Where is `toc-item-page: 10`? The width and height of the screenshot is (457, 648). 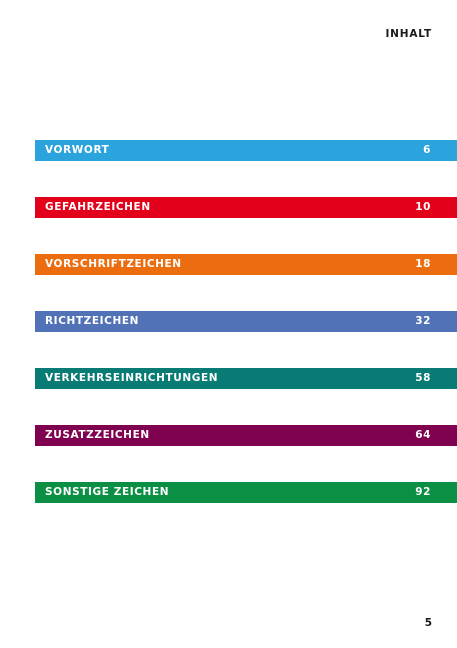
toc-item-page: 10 is located at coordinates (423, 207).